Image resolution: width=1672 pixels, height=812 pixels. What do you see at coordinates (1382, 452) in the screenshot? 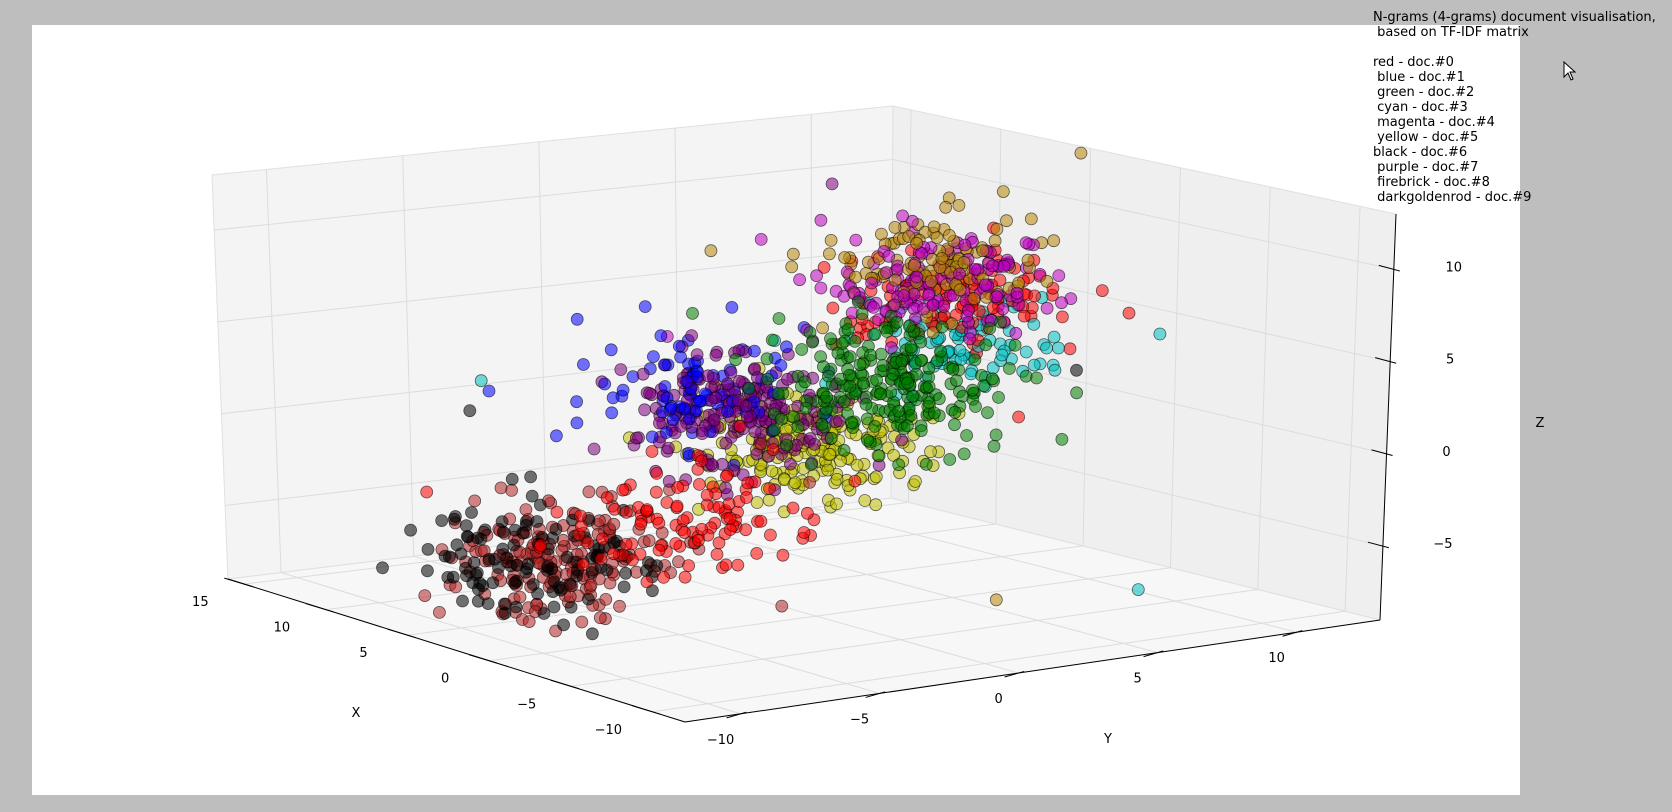
I see `z-axis-tick` at bounding box center [1382, 452].